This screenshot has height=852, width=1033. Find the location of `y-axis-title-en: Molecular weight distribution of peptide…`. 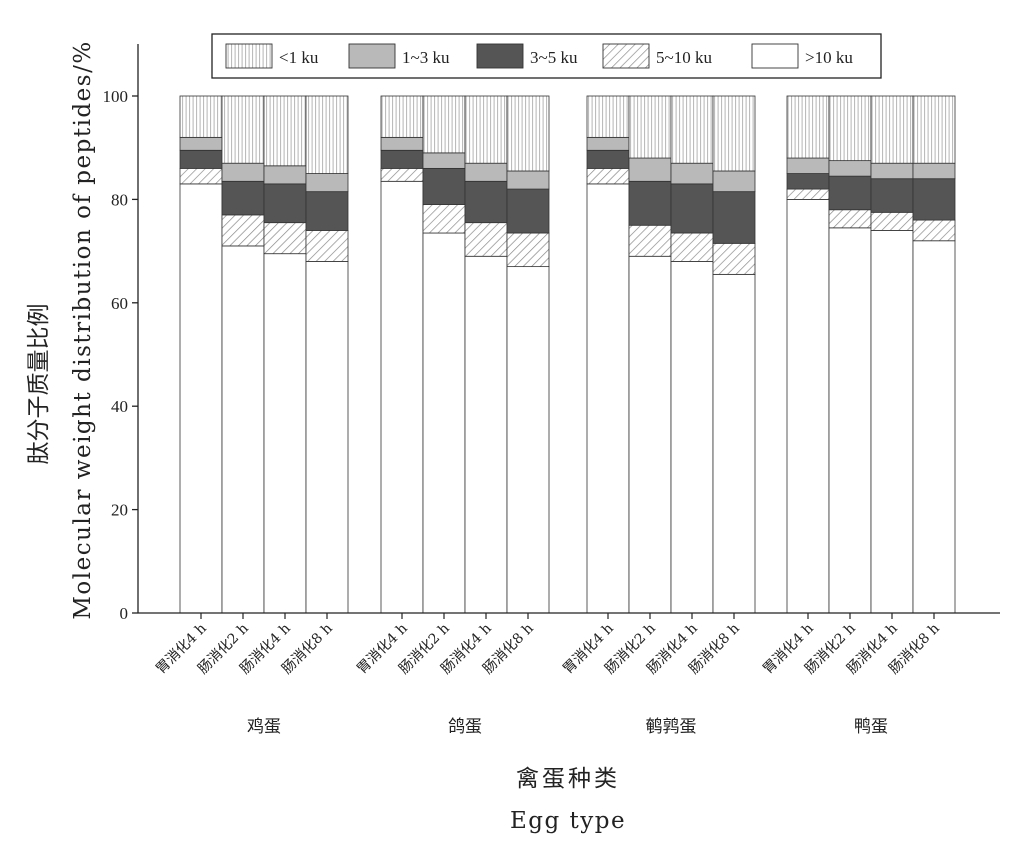

y-axis-title-en: Molecular weight distribution of peptide… is located at coordinates (83, 329).